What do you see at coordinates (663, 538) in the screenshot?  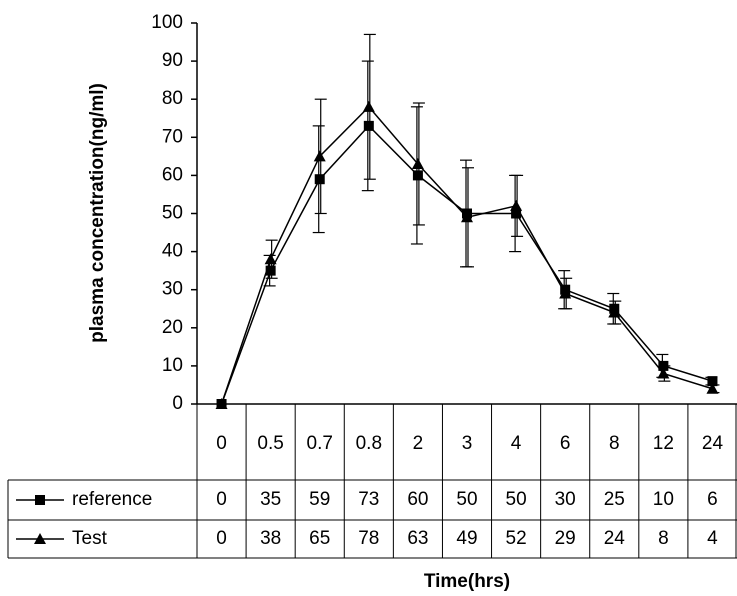 I see `table-value: 8` at bounding box center [663, 538].